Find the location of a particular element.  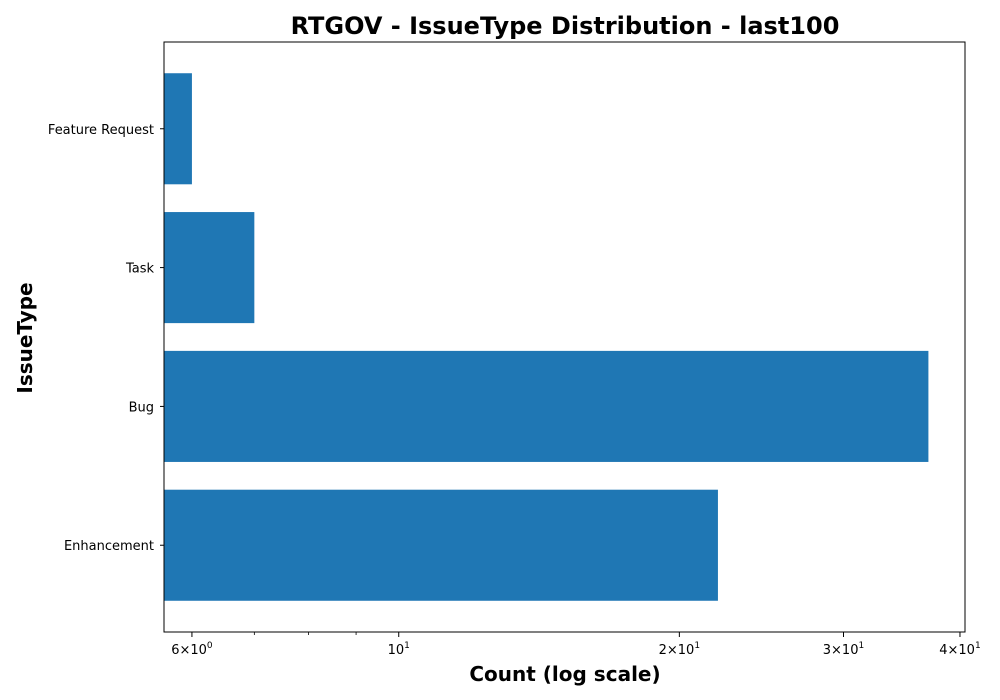

bar-feature-request is located at coordinates (178, 129).